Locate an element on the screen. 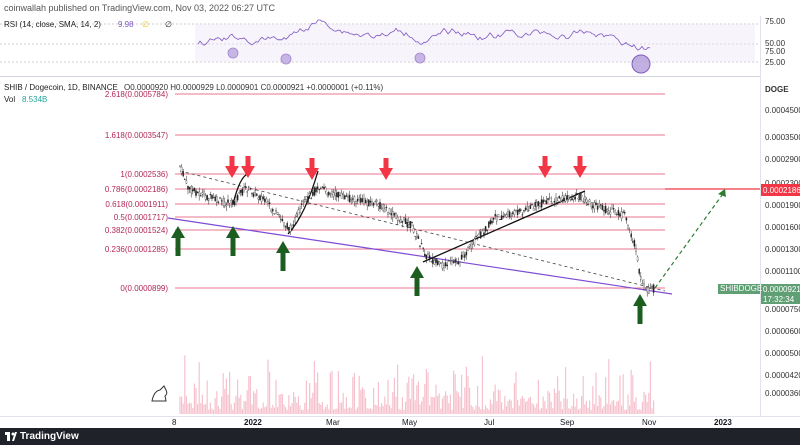 This screenshot has height=445, width=800. time-tick: May is located at coordinates (410, 422).